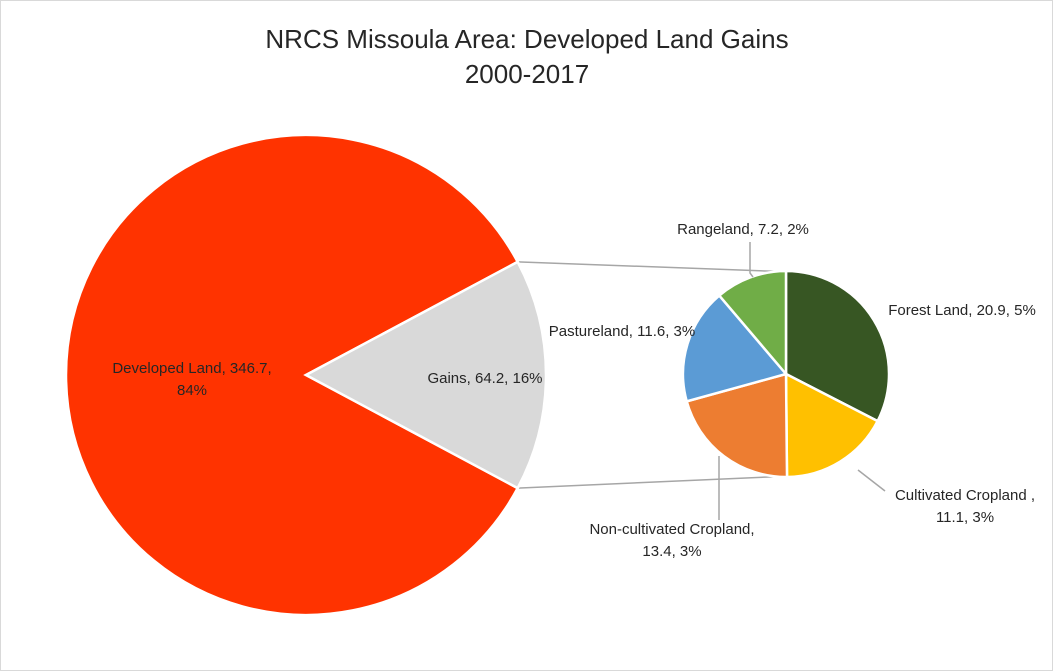  What do you see at coordinates (191, 368) in the screenshot?
I see `data-label-developed-line1: Developed Land, 346.7,` at bounding box center [191, 368].